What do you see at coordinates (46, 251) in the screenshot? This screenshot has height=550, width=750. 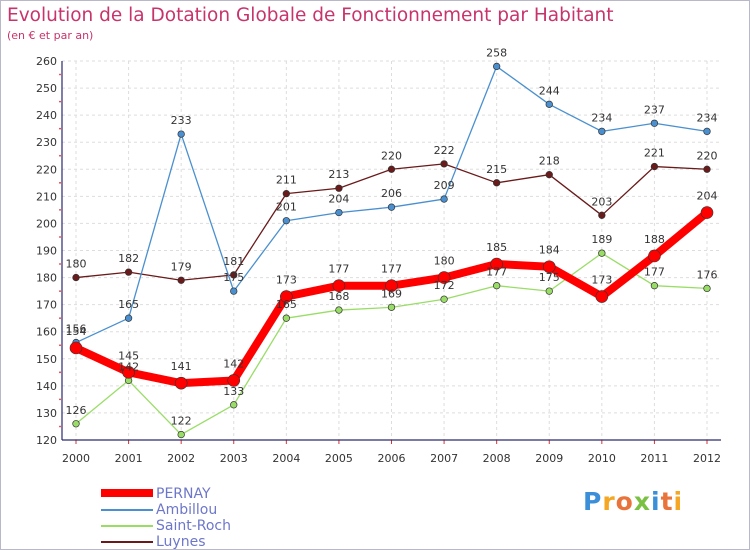 I see `y-tick-label: 190` at bounding box center [46, 251].